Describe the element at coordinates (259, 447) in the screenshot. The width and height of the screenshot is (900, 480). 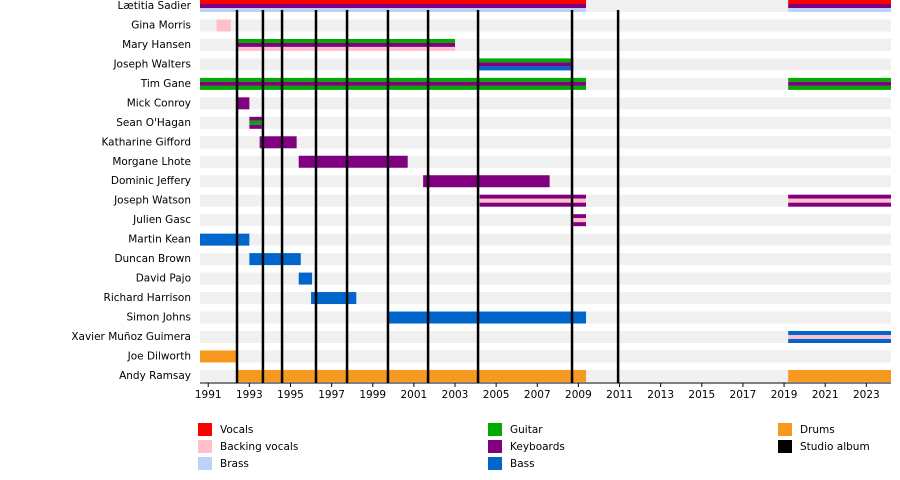
I see `legend-label: Backing vocals` at that location.